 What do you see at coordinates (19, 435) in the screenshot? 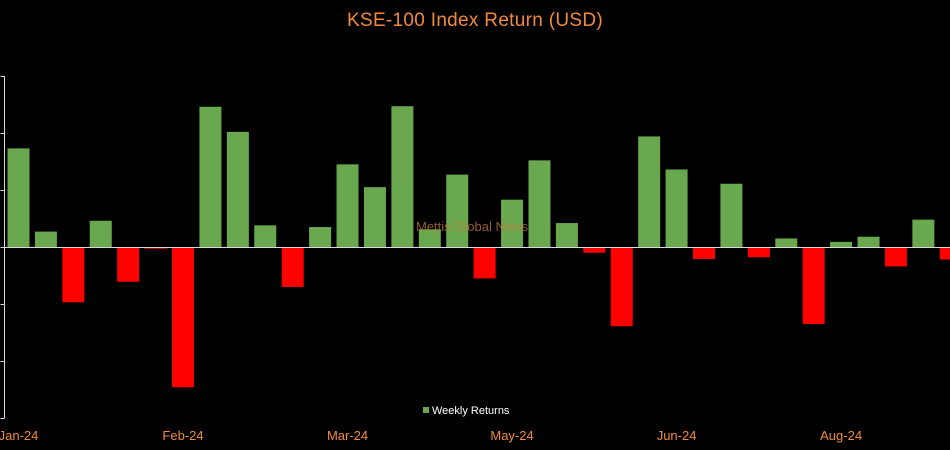
I see `x-tick-label: Jan-24` at bounding box center [19, 435].